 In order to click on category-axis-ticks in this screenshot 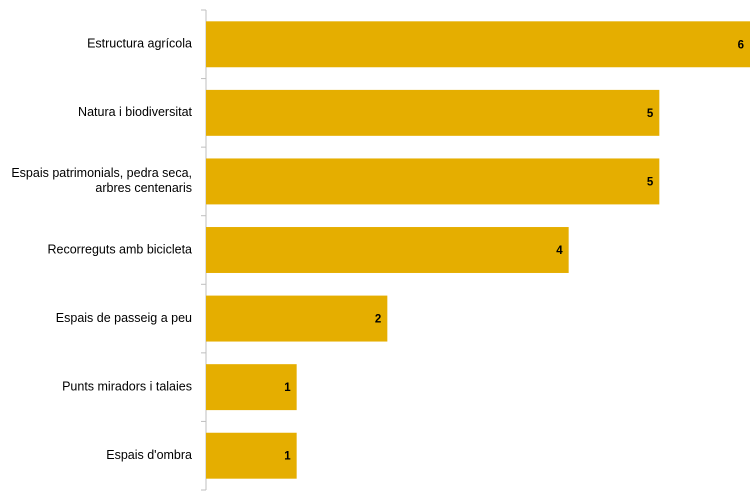, I will do `click(203, 250)`.